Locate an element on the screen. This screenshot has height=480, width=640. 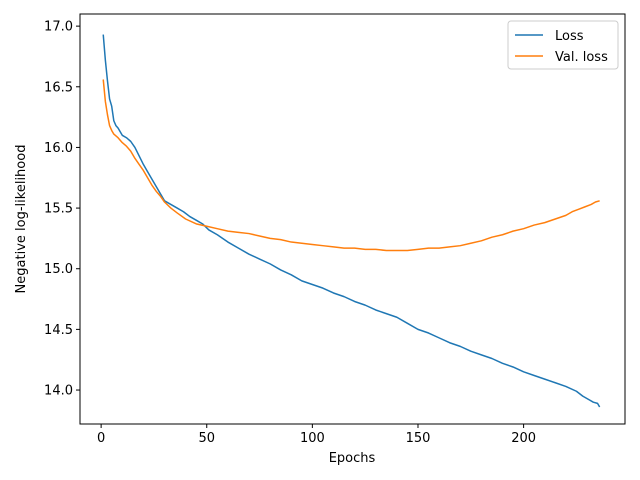
legend: Loss Val. loss is located at coordinates (563, 45).